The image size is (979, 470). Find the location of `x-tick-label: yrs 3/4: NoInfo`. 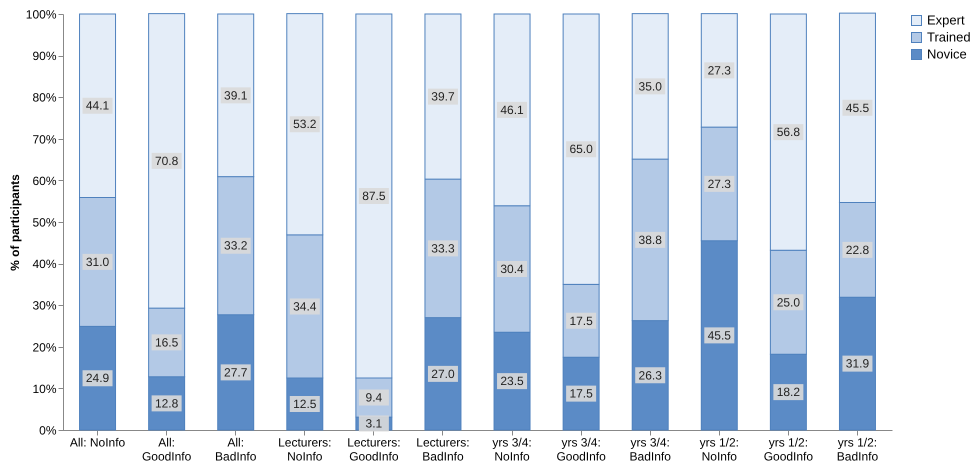

x-tick-label: yrs 3/4: NoInfo is located at coordinates (512, 450).